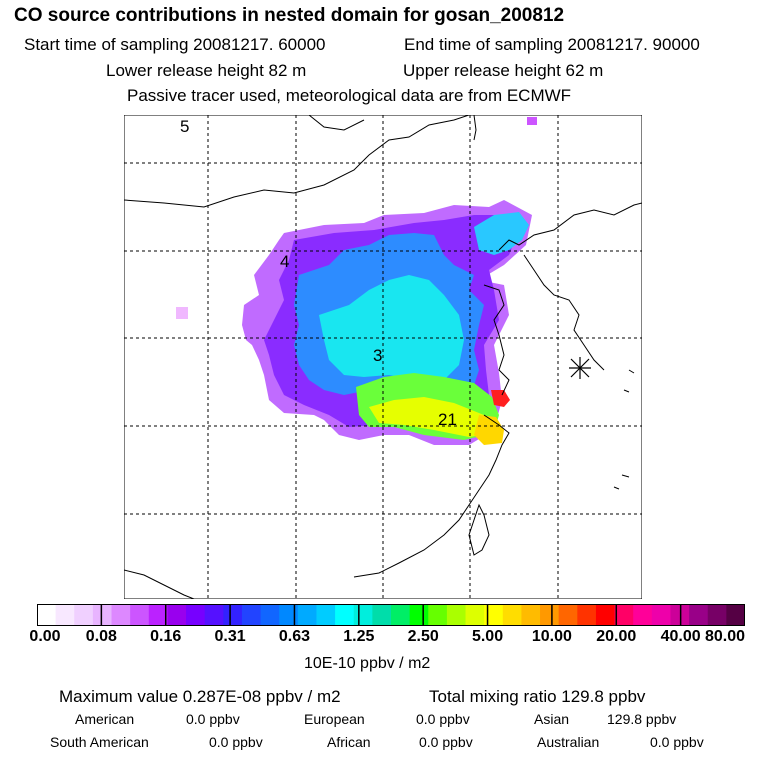 The image size is (768, 768). I want to click on plume-red, so click(500, 398).